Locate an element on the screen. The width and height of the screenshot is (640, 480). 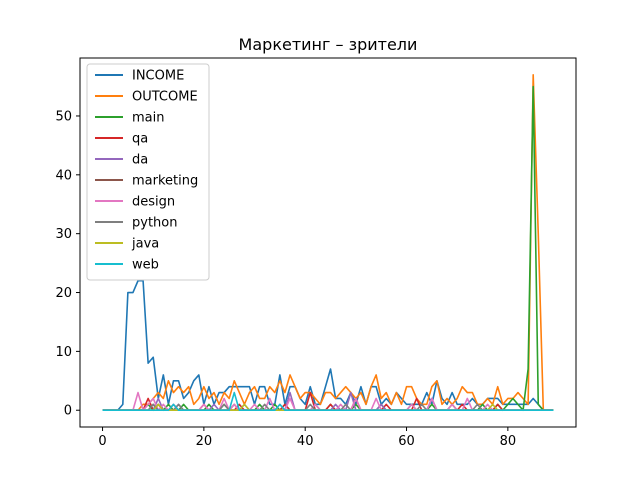
legend-label: web is located at coordinates (145, 265).